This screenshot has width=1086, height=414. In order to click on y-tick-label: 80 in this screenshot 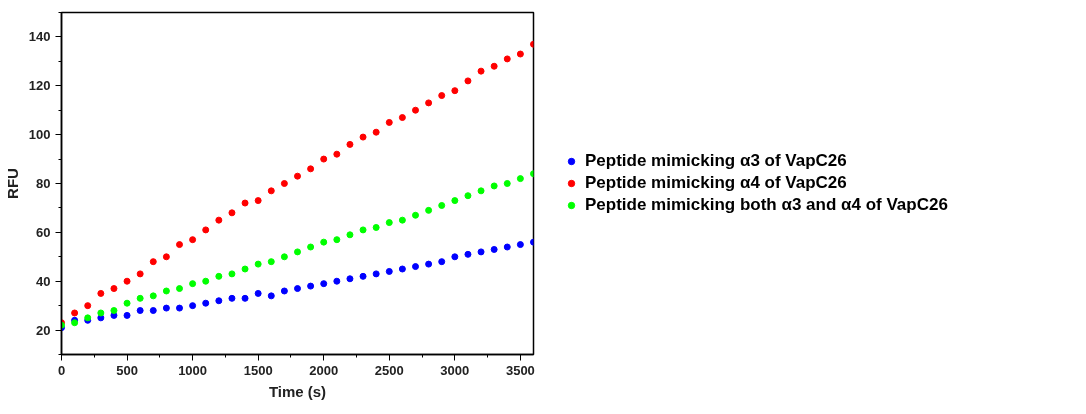, I will do `click(43, 183)`.